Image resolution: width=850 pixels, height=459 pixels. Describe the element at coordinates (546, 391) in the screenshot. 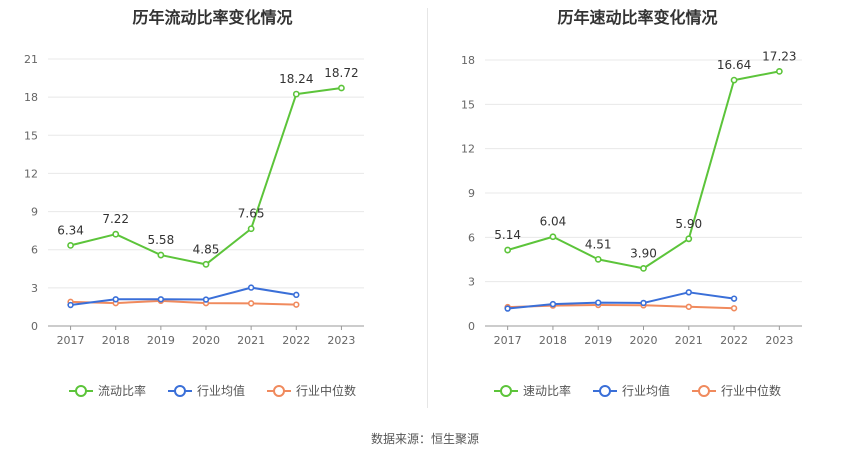

I see `legend-label: 速动比率` at that location.